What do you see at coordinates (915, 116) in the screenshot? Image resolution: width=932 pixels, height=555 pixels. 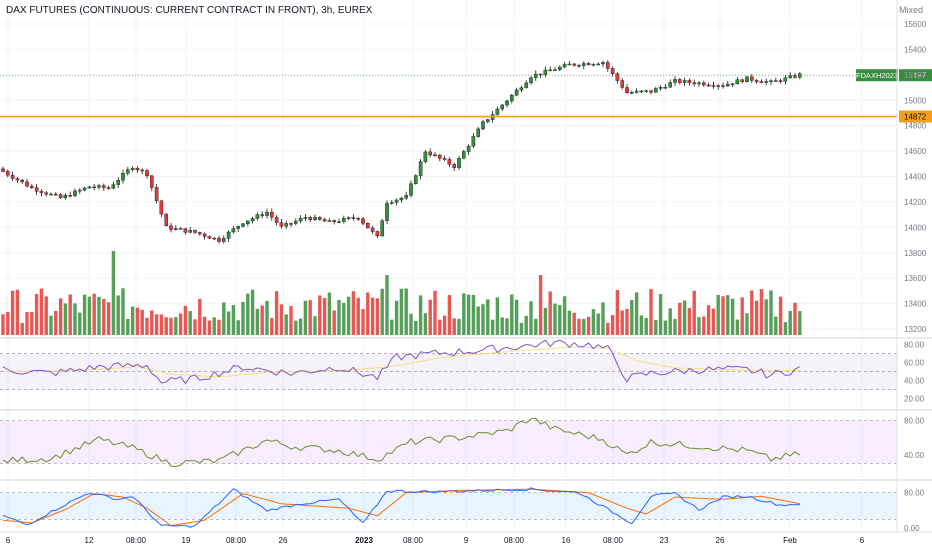 I see `level-badge` at bounding box center [915, 116].